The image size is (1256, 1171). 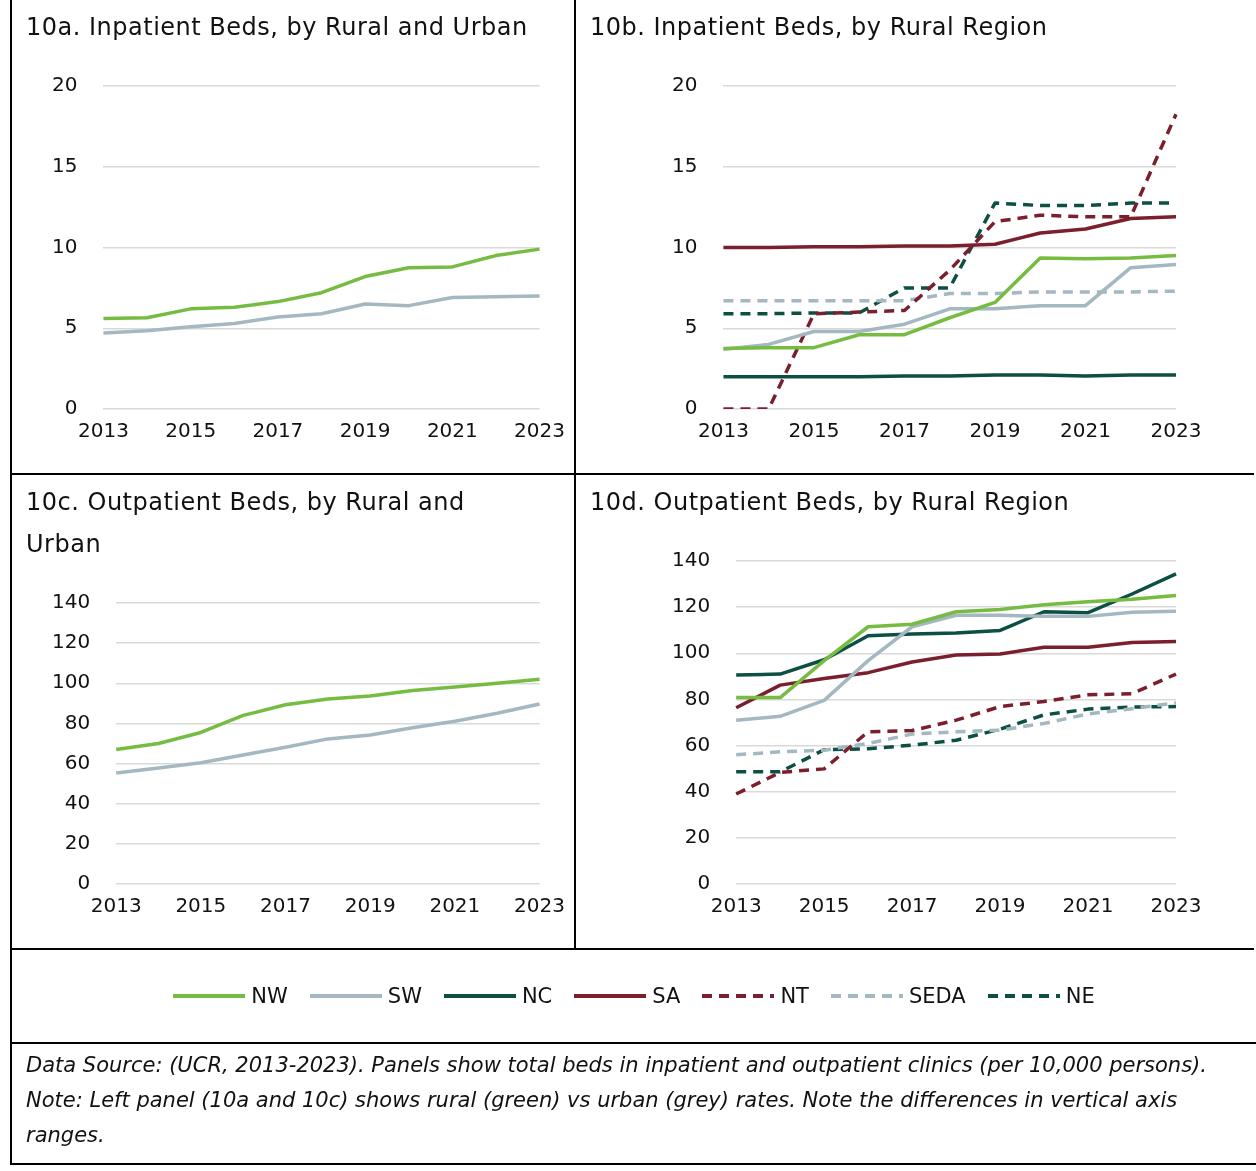 What do you see at coordinates (404, 996) in the screenshot?
I see `legend-label: SW` at bounding box center [404, 996].